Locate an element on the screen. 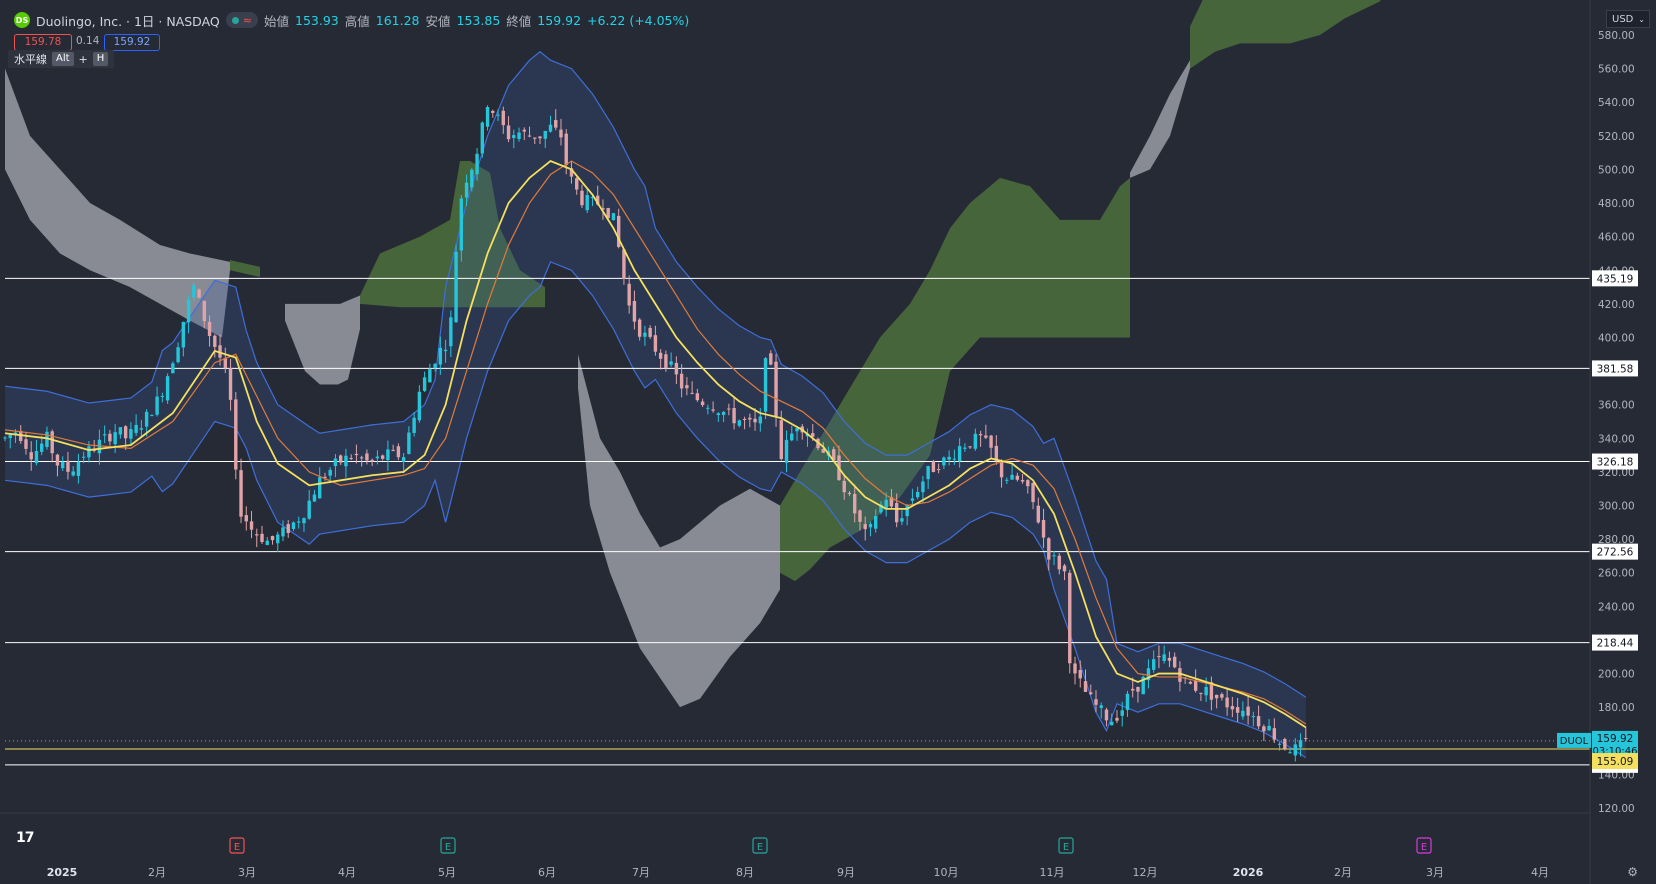 This screenshot has height=884, width=1656. time-tick-label: 7月 is located at coordinates (641, 872).